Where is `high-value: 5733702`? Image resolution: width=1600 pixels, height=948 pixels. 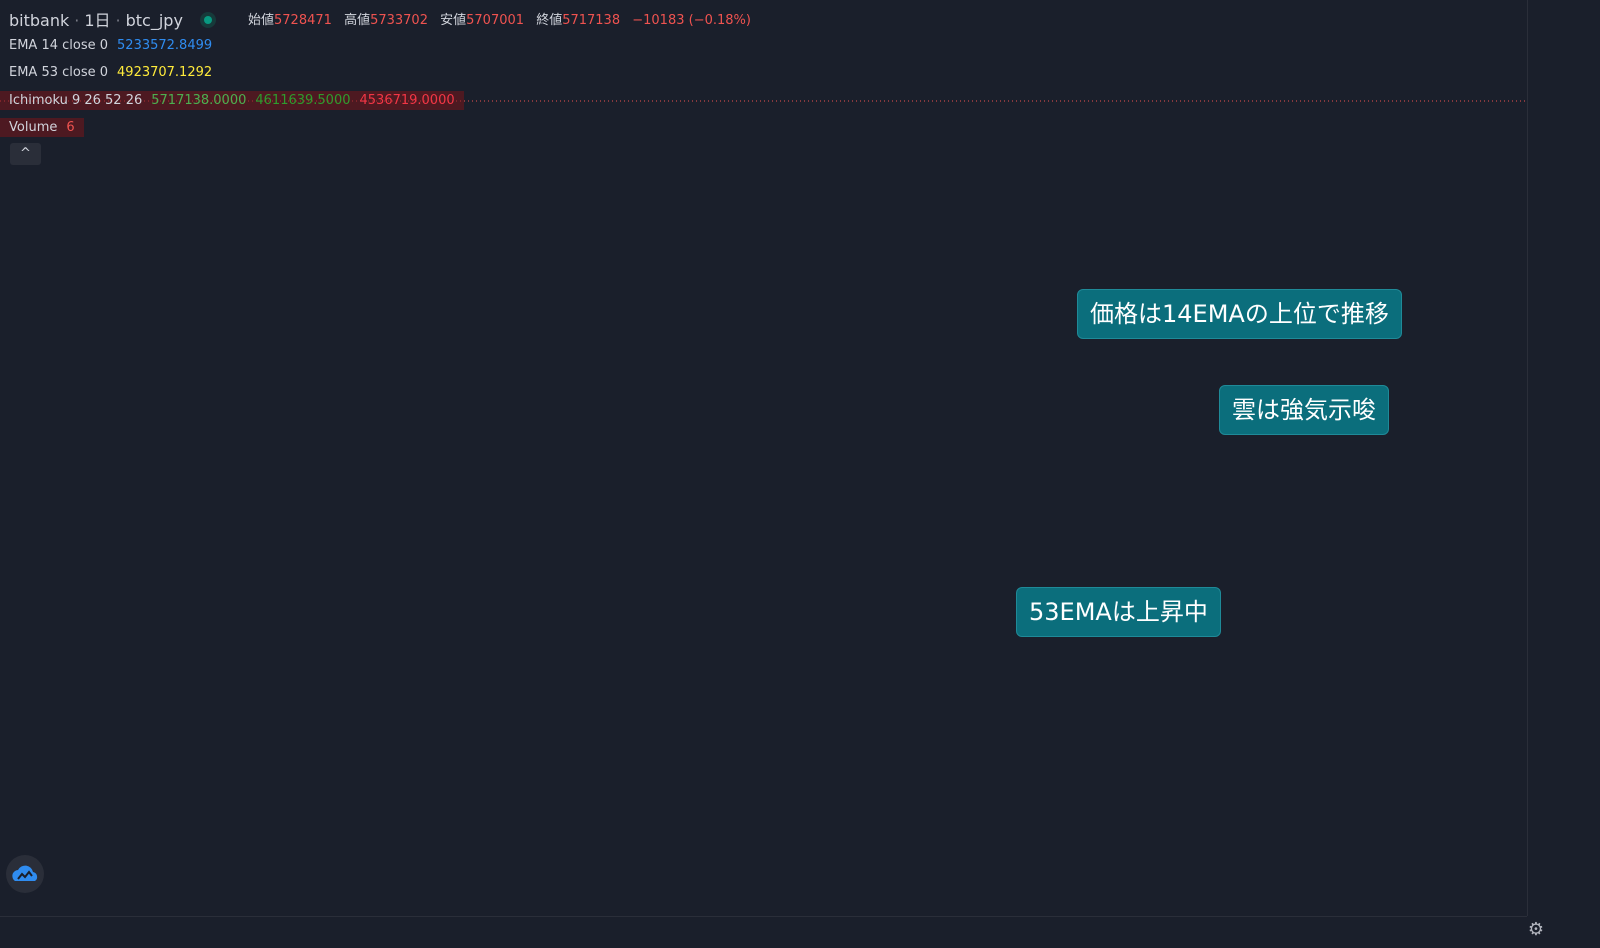 high-value: 5733702 is located at coordinates (399, 20).